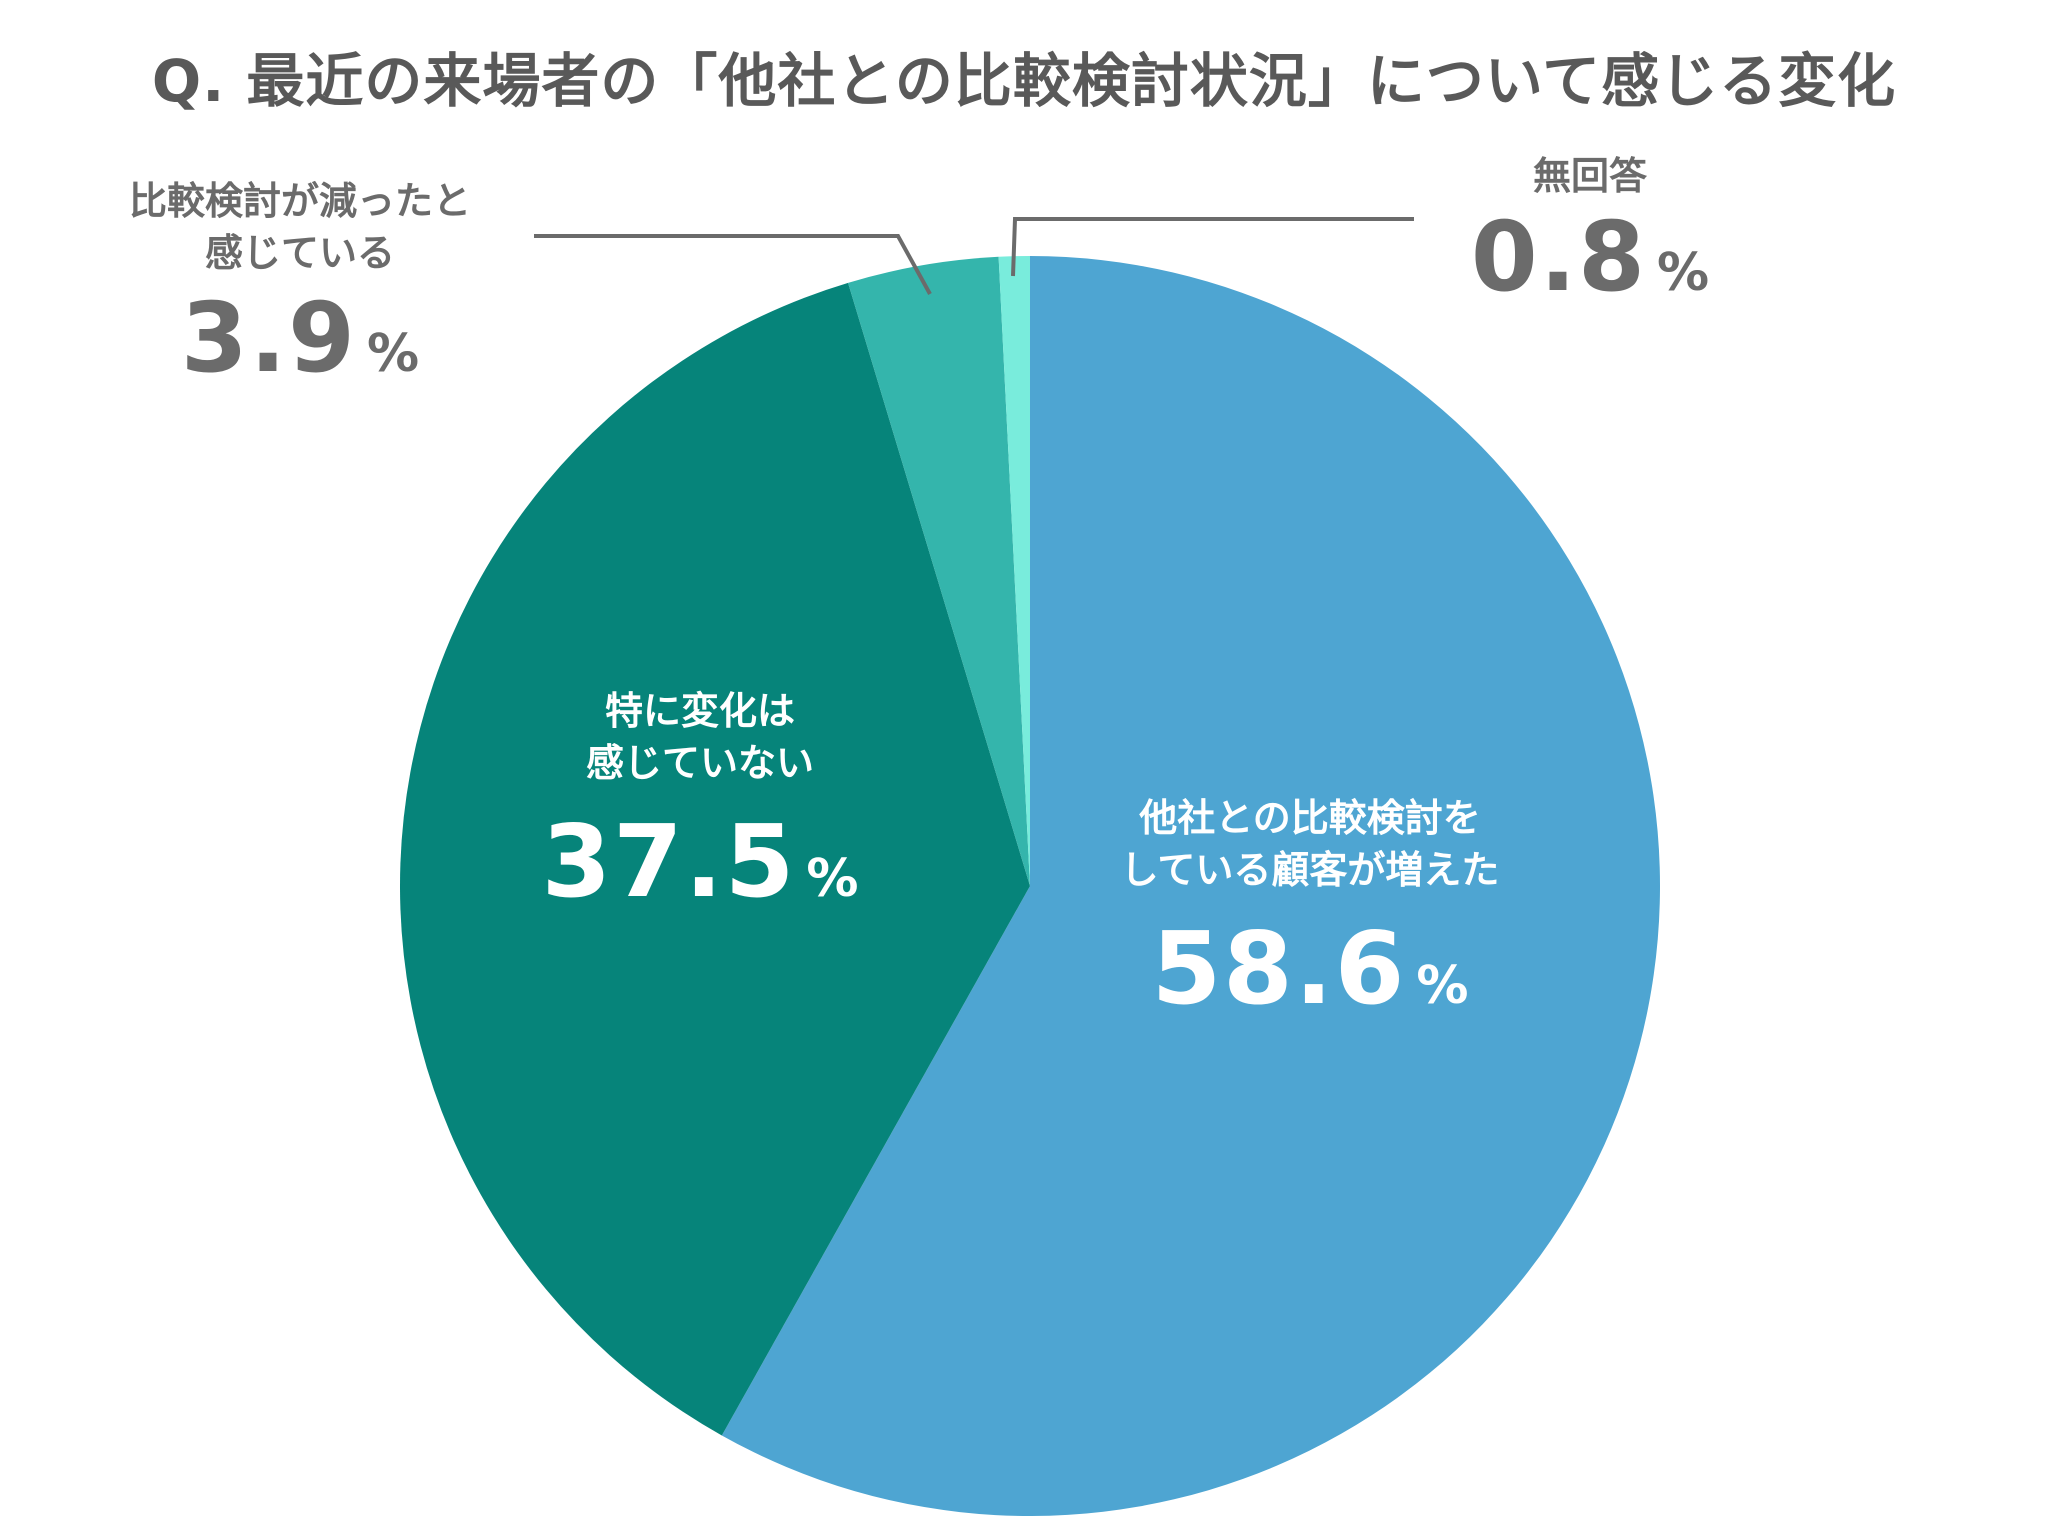  I want to click on slice-label-no-change-line1: 特に変化は, so click(699, 711).